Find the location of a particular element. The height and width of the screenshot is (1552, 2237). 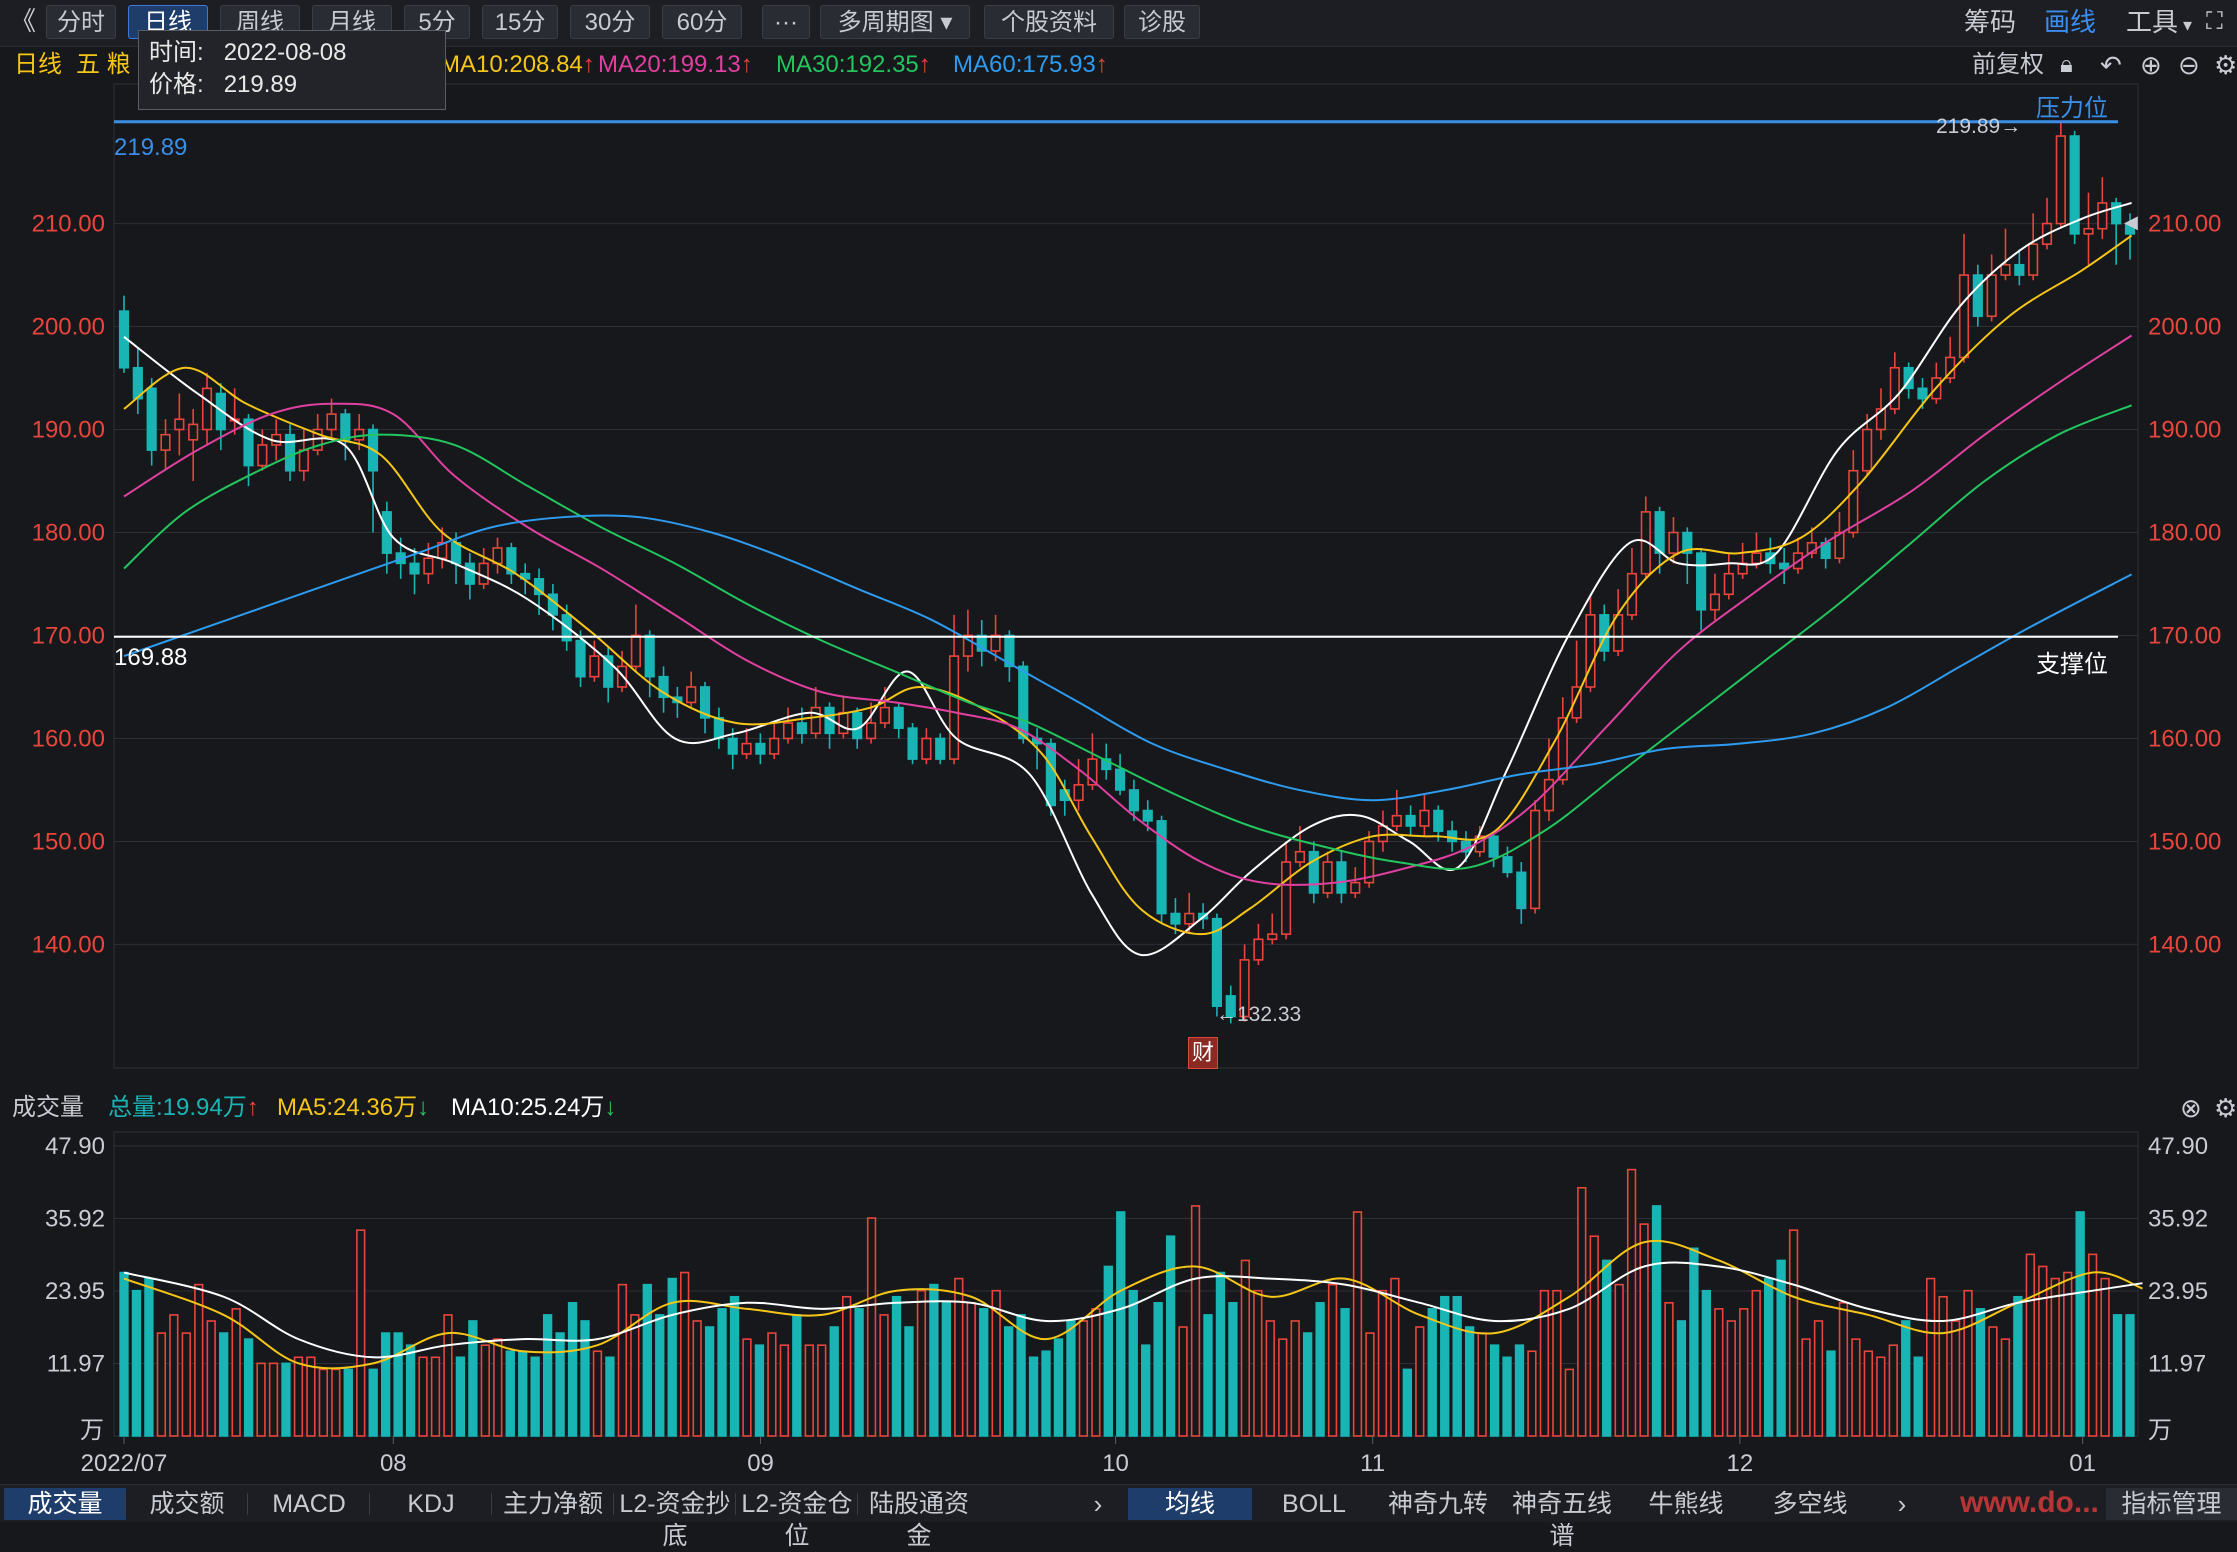

zoom-out-icon: ⊖ is located at coordinates (2189, 65).